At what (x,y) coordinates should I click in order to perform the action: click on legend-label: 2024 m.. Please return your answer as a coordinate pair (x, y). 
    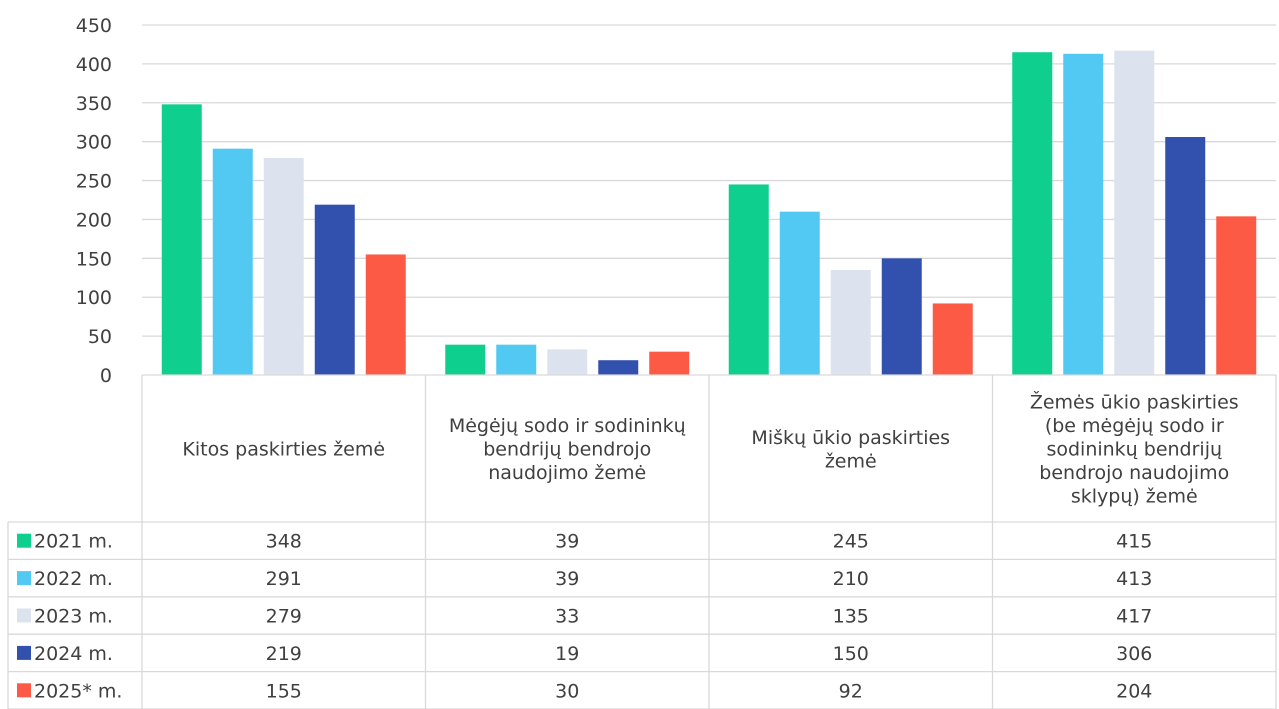
    Looking at the image, I should click on (73, 654).